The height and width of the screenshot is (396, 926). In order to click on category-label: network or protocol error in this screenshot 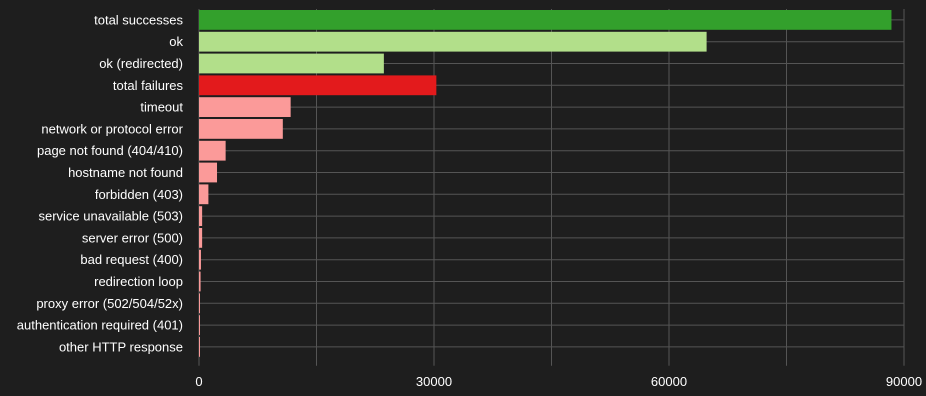, I will do `click(112, 128)`.